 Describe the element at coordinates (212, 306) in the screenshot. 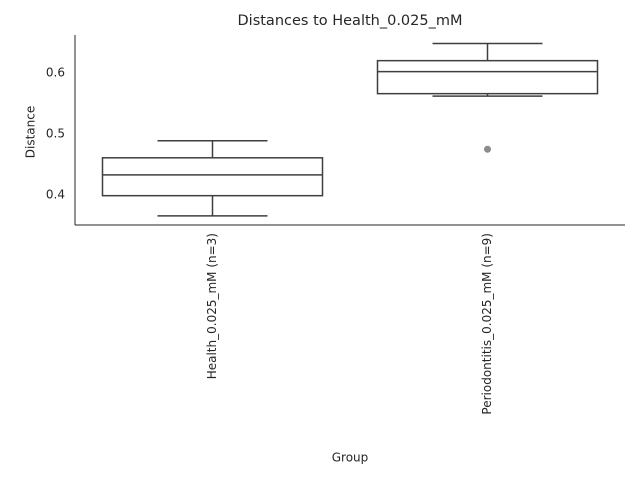

I see `x-tick-label: Health_0.025_mM (n=3)` at that location.